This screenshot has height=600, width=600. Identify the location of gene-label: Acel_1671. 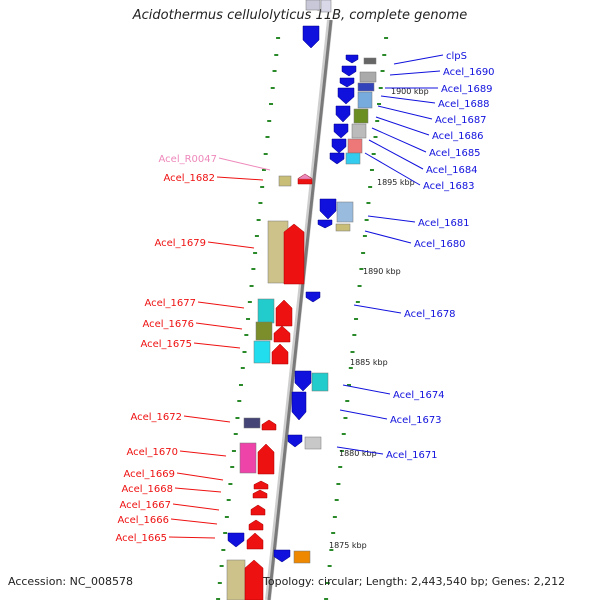
(412, 455).